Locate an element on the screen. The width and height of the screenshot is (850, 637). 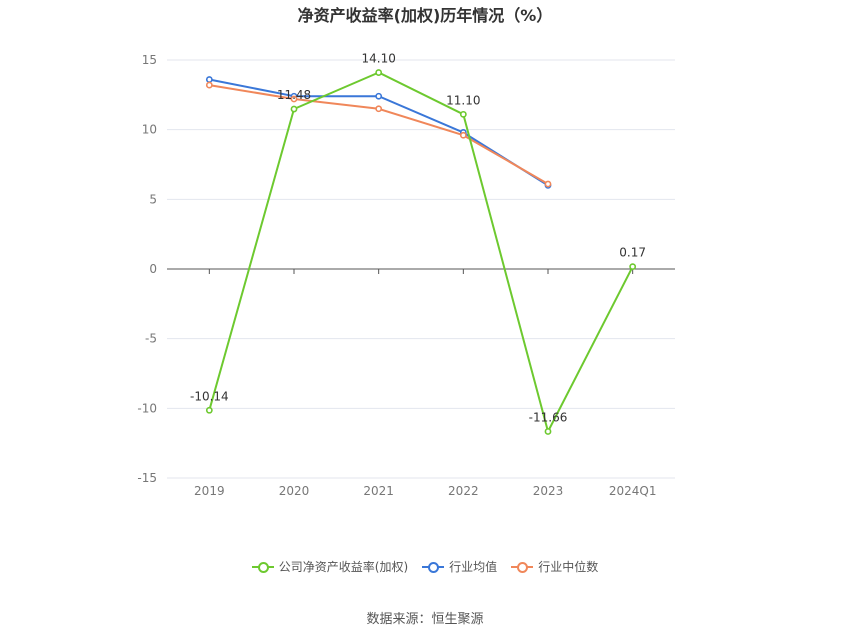
legend: 公司净资产收益率(加权) 行业均值 行业中位数 is located at coordinates (425, 566).